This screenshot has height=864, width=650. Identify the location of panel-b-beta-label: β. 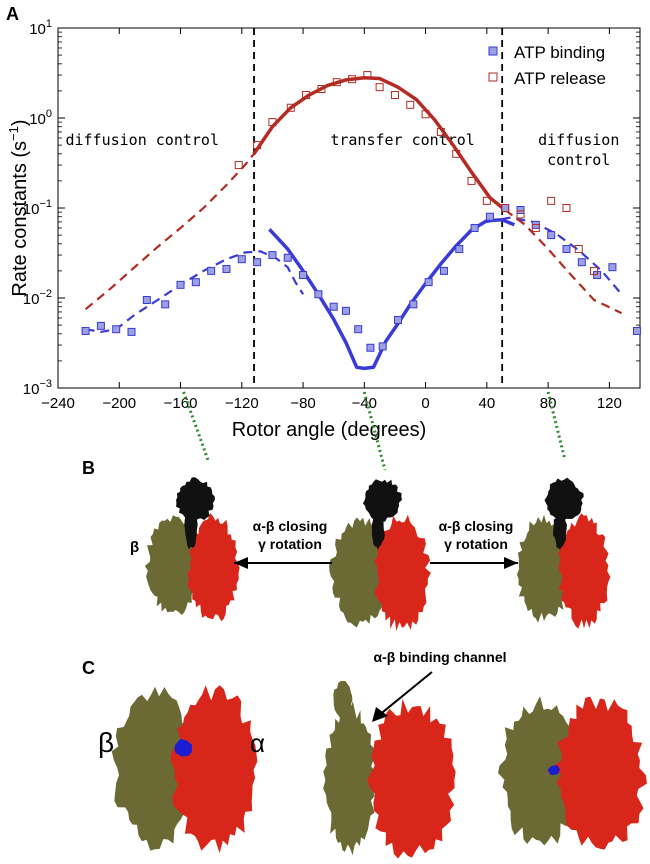
(134, 547).